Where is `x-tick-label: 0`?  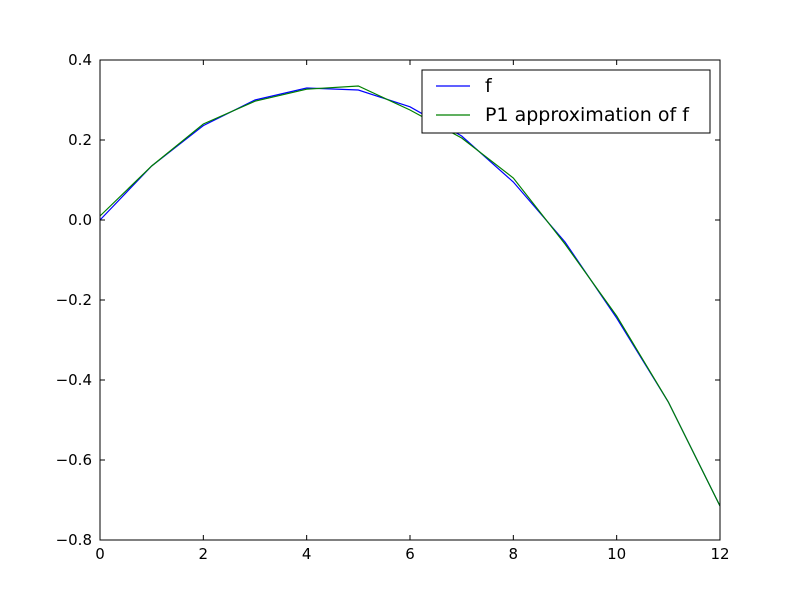
x-tick-label: 0 is located at coordinates (100, 554).